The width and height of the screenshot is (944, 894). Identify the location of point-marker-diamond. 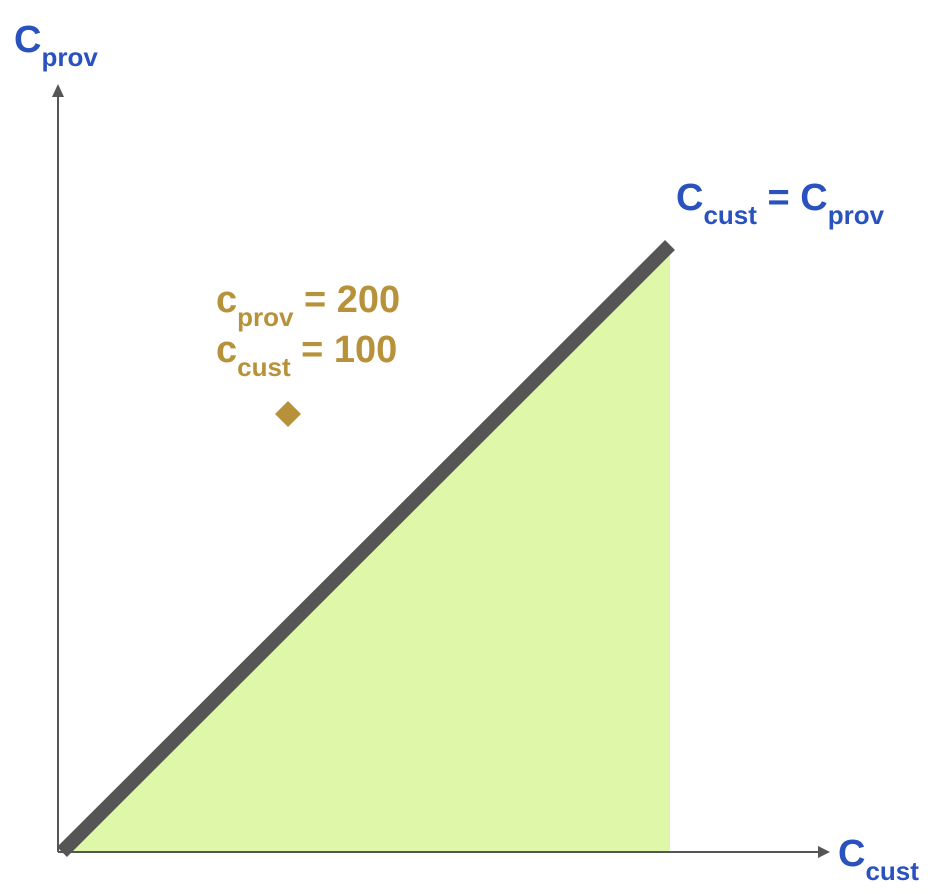
(288, 414).